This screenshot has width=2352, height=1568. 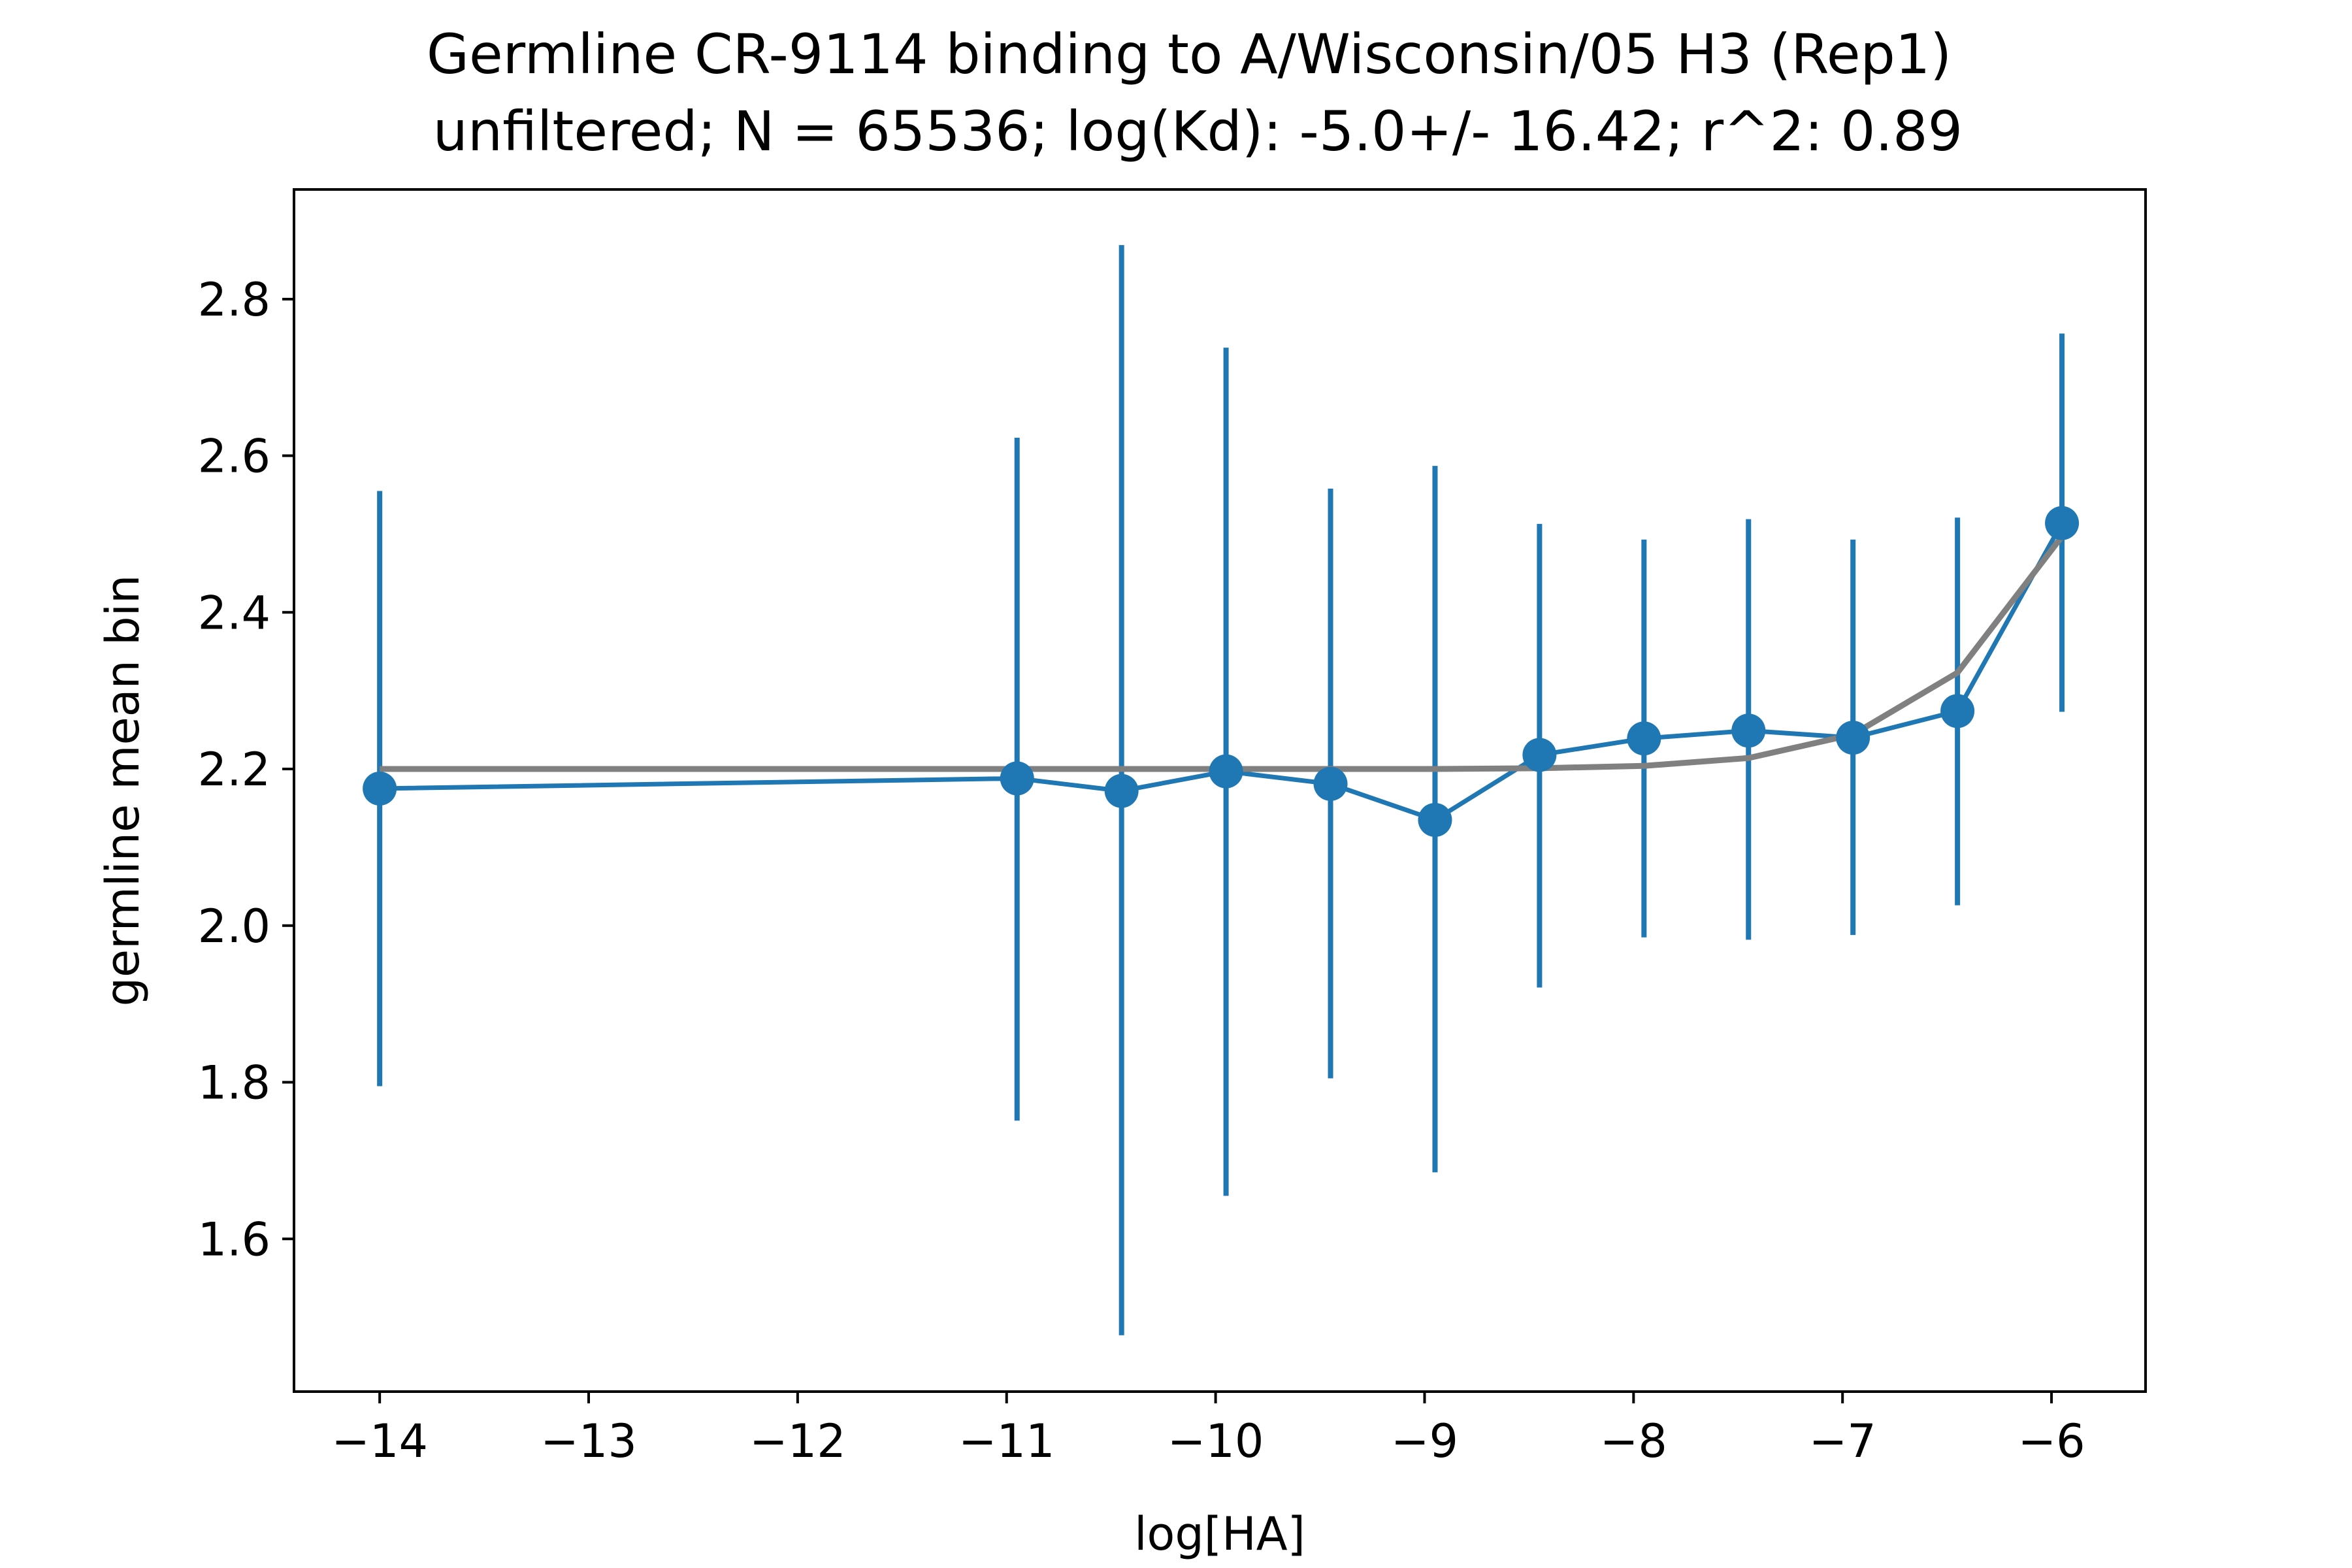 I want to click on x-tick-label: −9, so click(x=1424, y=1441).